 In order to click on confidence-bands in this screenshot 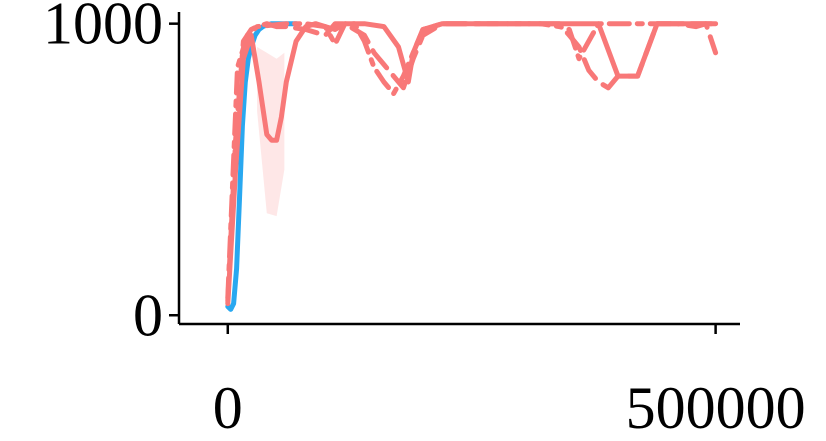, I will do `click(271, 132)`.